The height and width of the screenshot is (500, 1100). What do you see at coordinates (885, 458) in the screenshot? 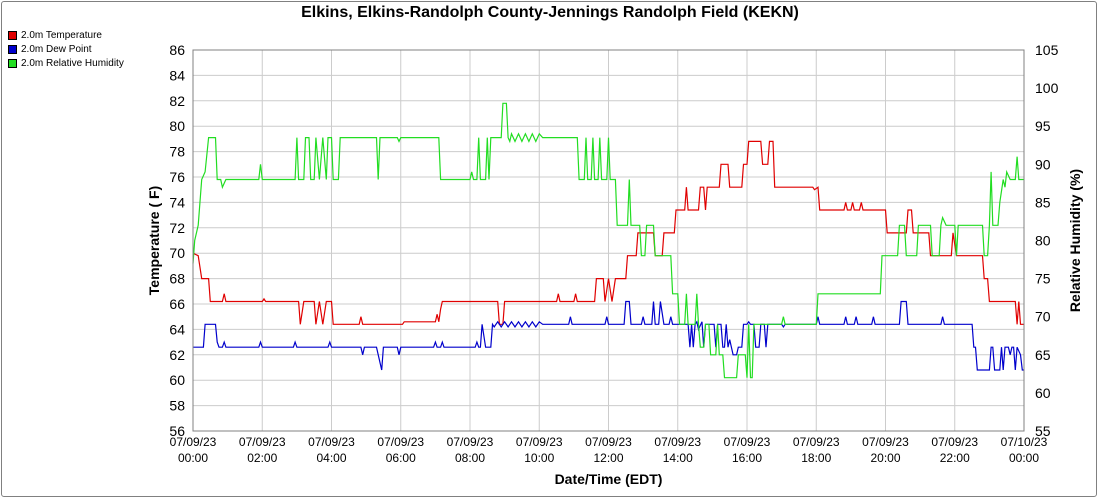
I see `x-tick-time: 20:00` at bounding box center [885, 458].